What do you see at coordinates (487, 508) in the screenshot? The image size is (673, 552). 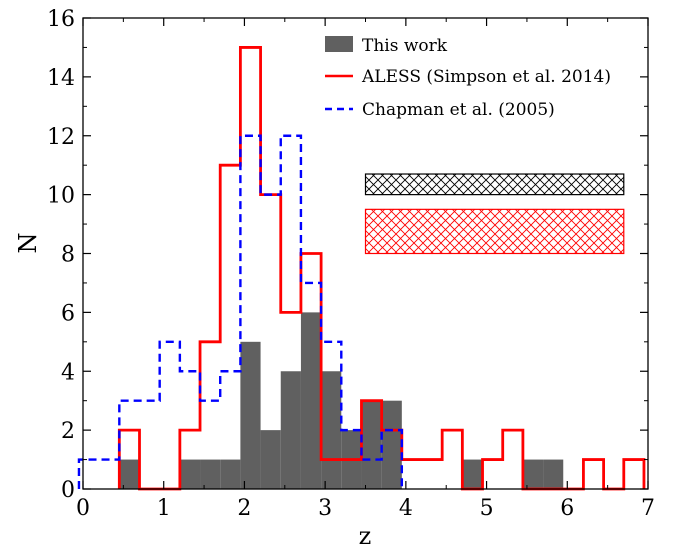 I see `x-tick-label: 5` at bounding box center [487, 508].